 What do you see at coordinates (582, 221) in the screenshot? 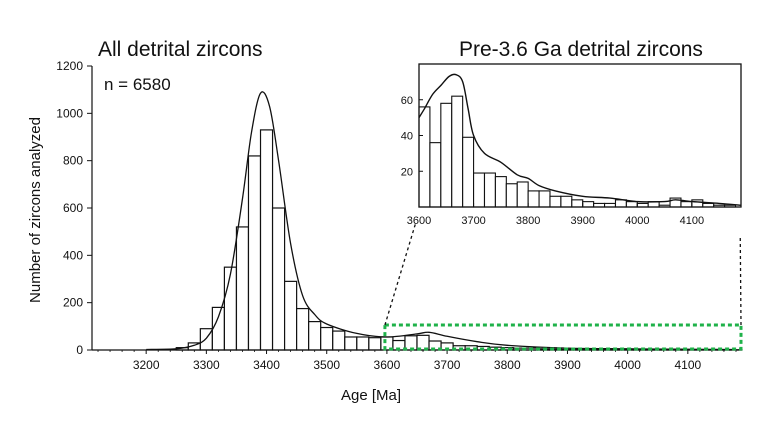
I see `inset-x-tick-label: 3900` at bounding box center [582, 221].